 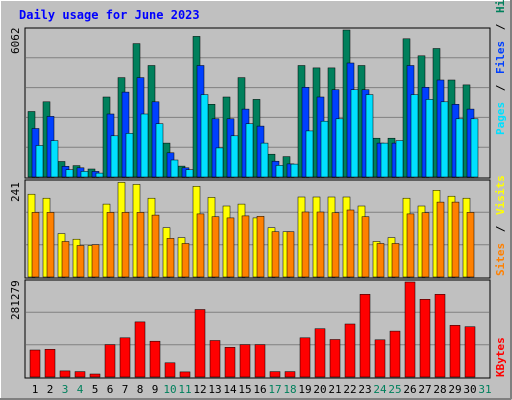 What do you see at coordinates (500, 357) in the screenshot?
I see `kbytes-legend: KBytes` at bounding box center [500, 357].